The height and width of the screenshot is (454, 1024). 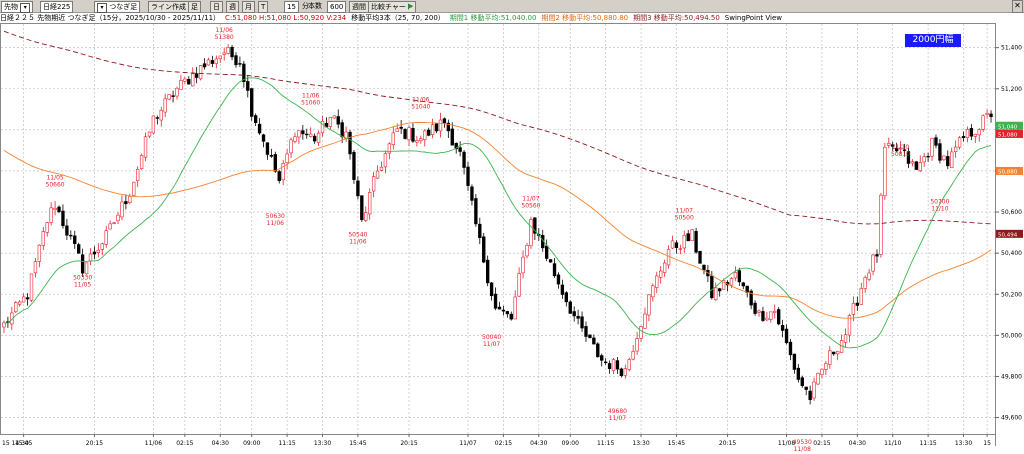 What do you see at coordinates (310, 103) in the screenshot?
I see `swing-high-price: 51060` at bounding box center [310, 103].